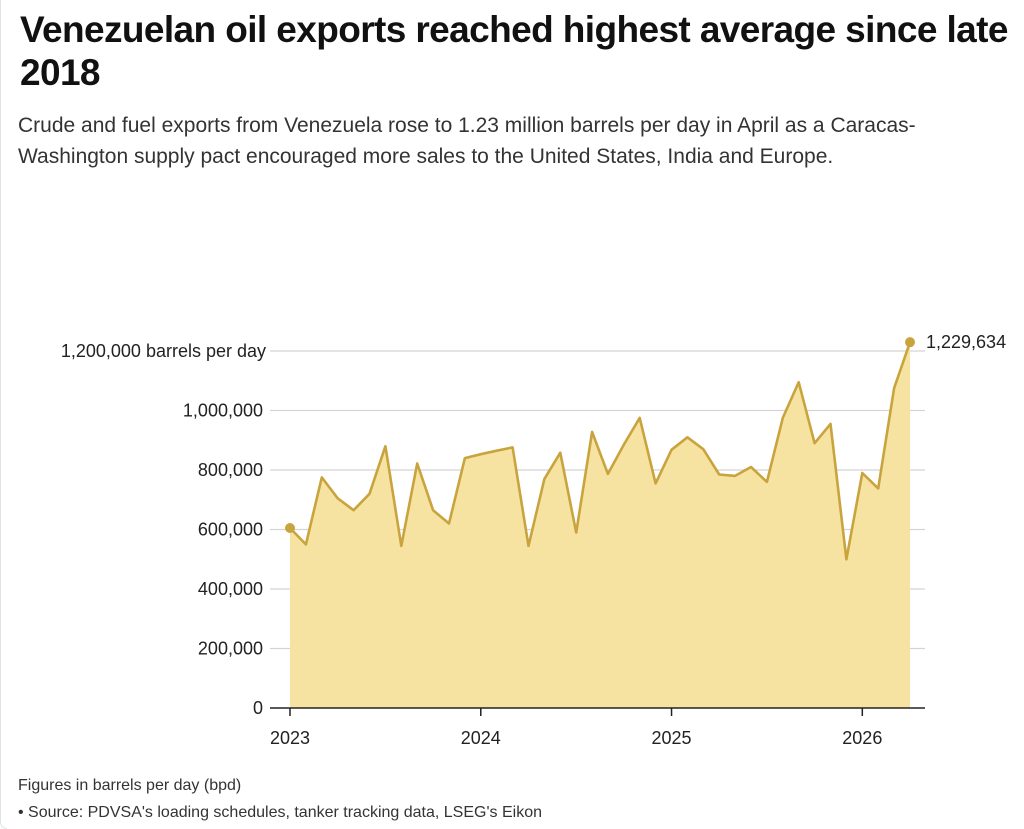 The image size is (1024, 829). Describe the element at coordinates (258, 708) in the screenshot. I see `y-tick-label: 0` at that location.